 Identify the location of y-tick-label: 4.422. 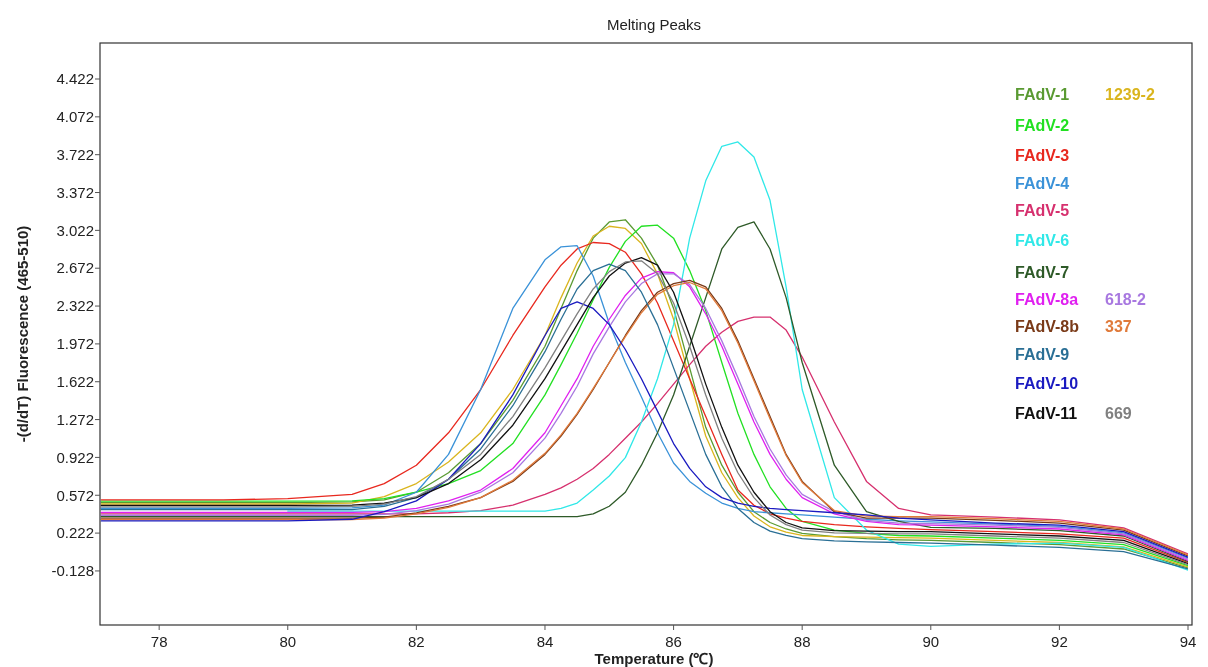
(75, 79).